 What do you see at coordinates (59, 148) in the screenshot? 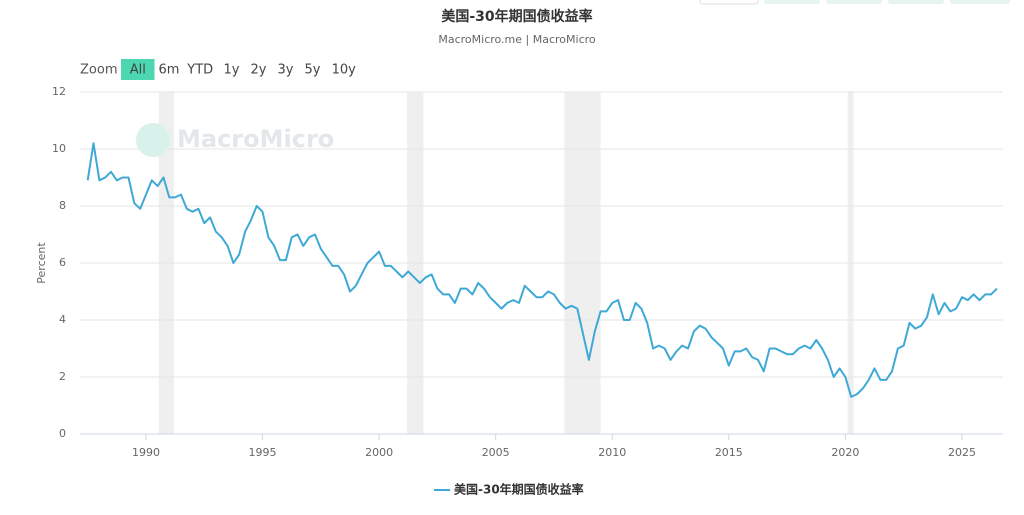
I see `y-tick-label: 10` at bounding box center [59, 148].